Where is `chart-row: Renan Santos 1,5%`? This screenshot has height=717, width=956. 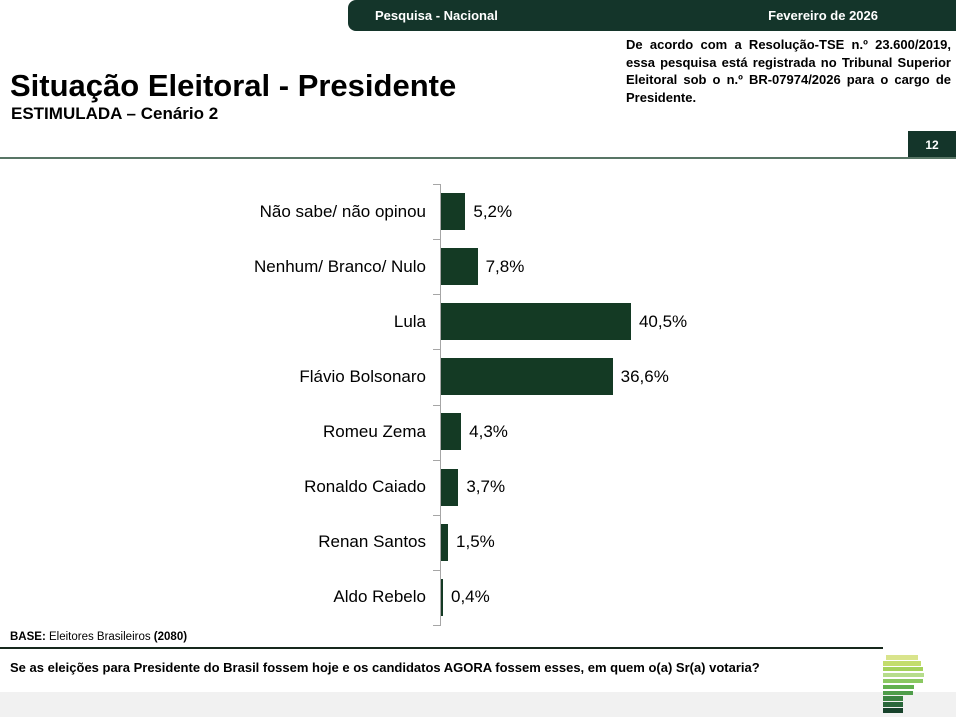
chart-row: Renan Santos 1,5% is located at coordinates (478, 542).